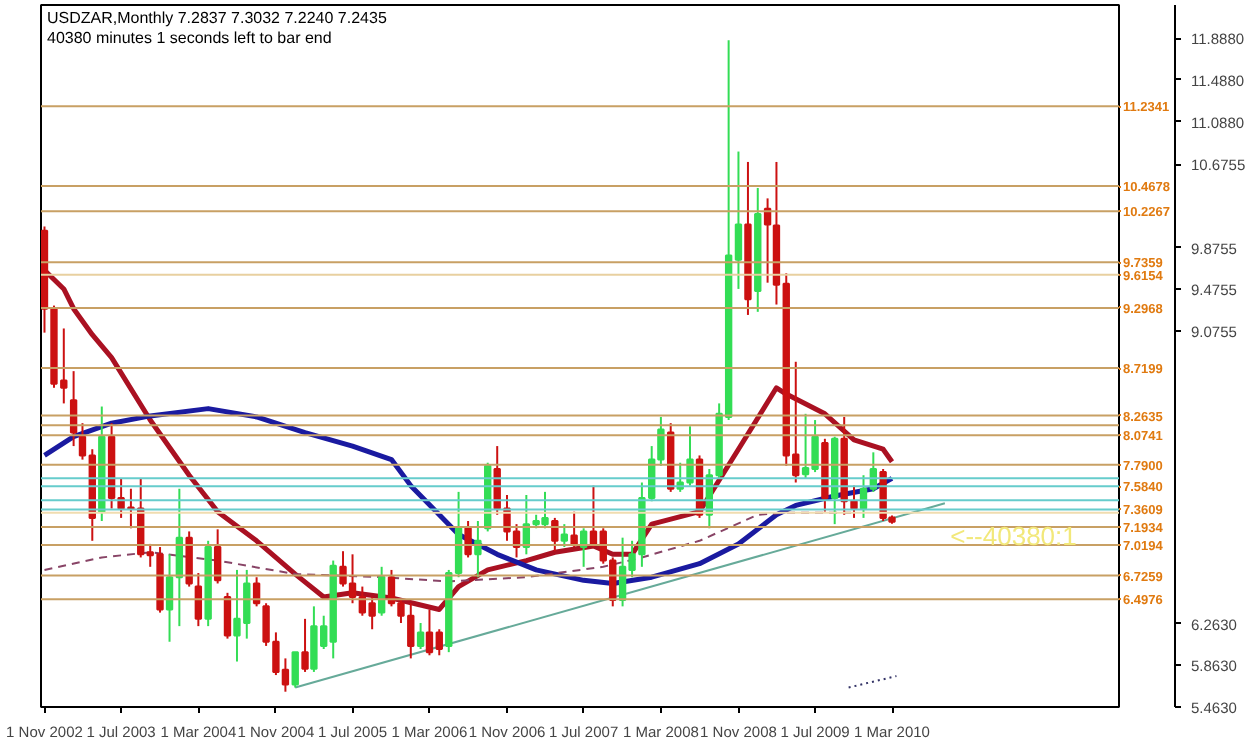 This screenshot has height=746, width=1250. Describe the element at coordinates (217, 18) in the screenshot. I see `chart-title: USDZAR,Monthly 7.2837 7.3032 7.2240 7.2435` at that location.